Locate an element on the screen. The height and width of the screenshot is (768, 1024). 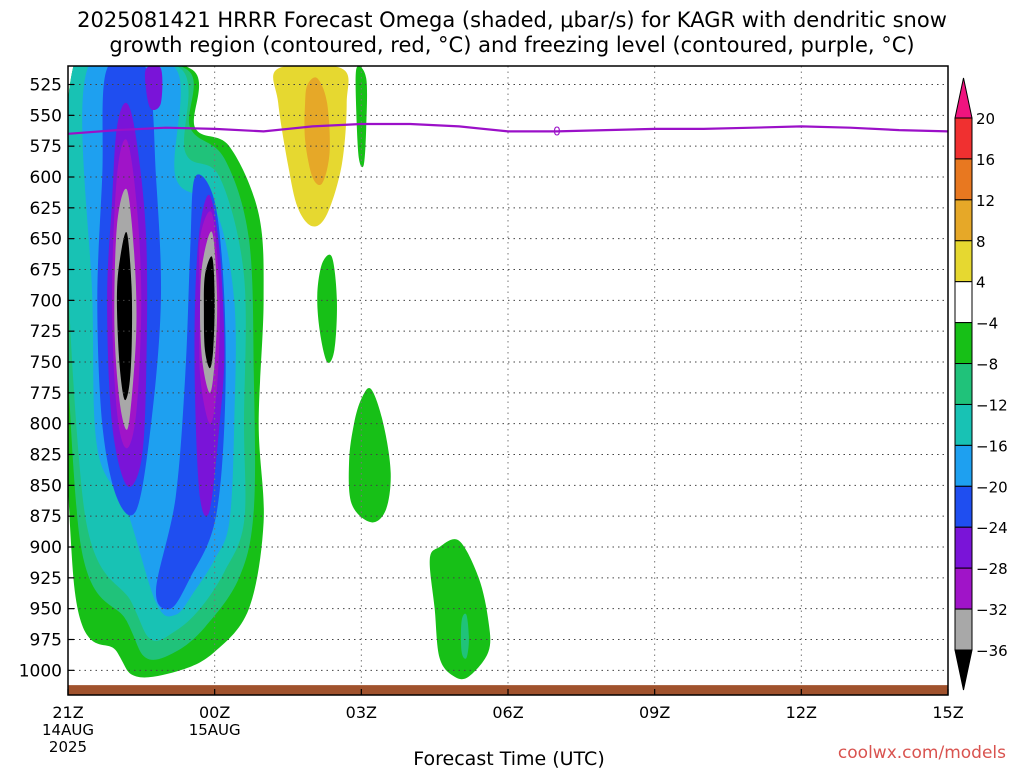
omega-cell-west-black-left is located at coordinates (124, 316).